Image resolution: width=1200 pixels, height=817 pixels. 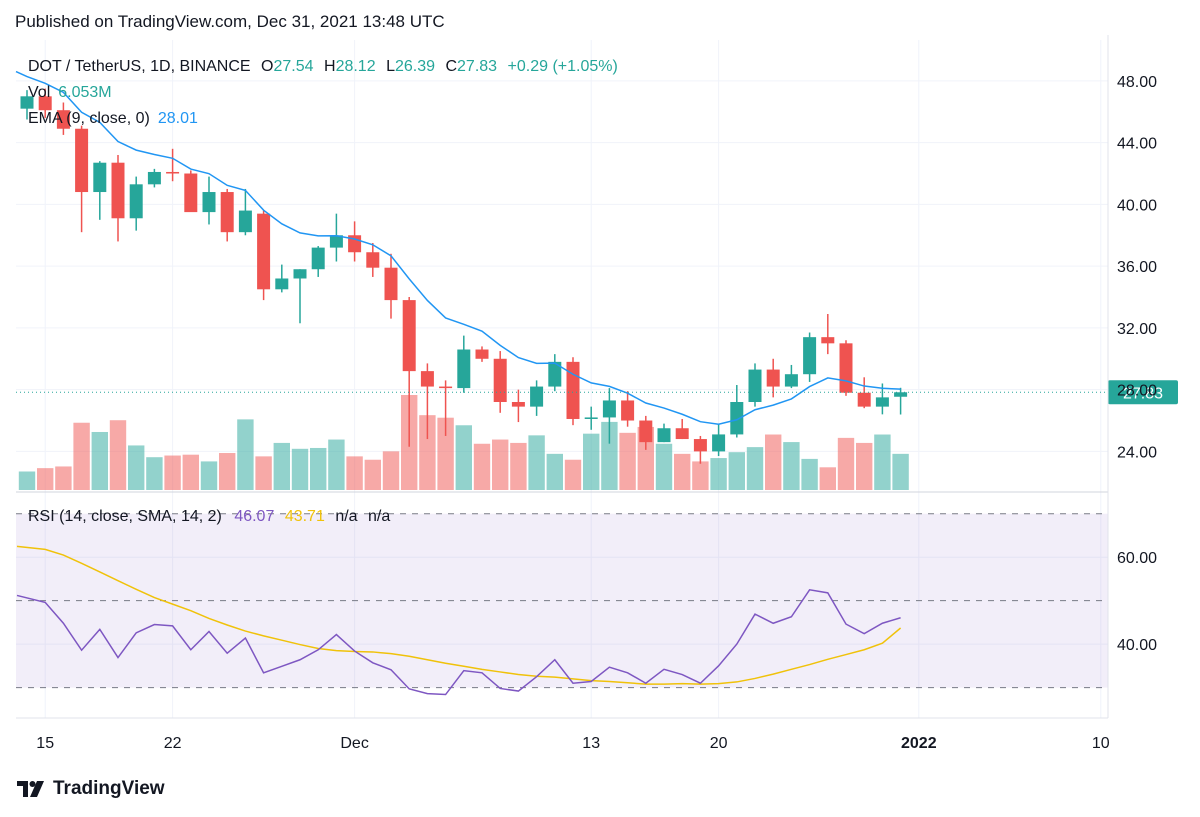 I want to click on rsi-tick-label: 40.00, so click(x=1137, y=645).